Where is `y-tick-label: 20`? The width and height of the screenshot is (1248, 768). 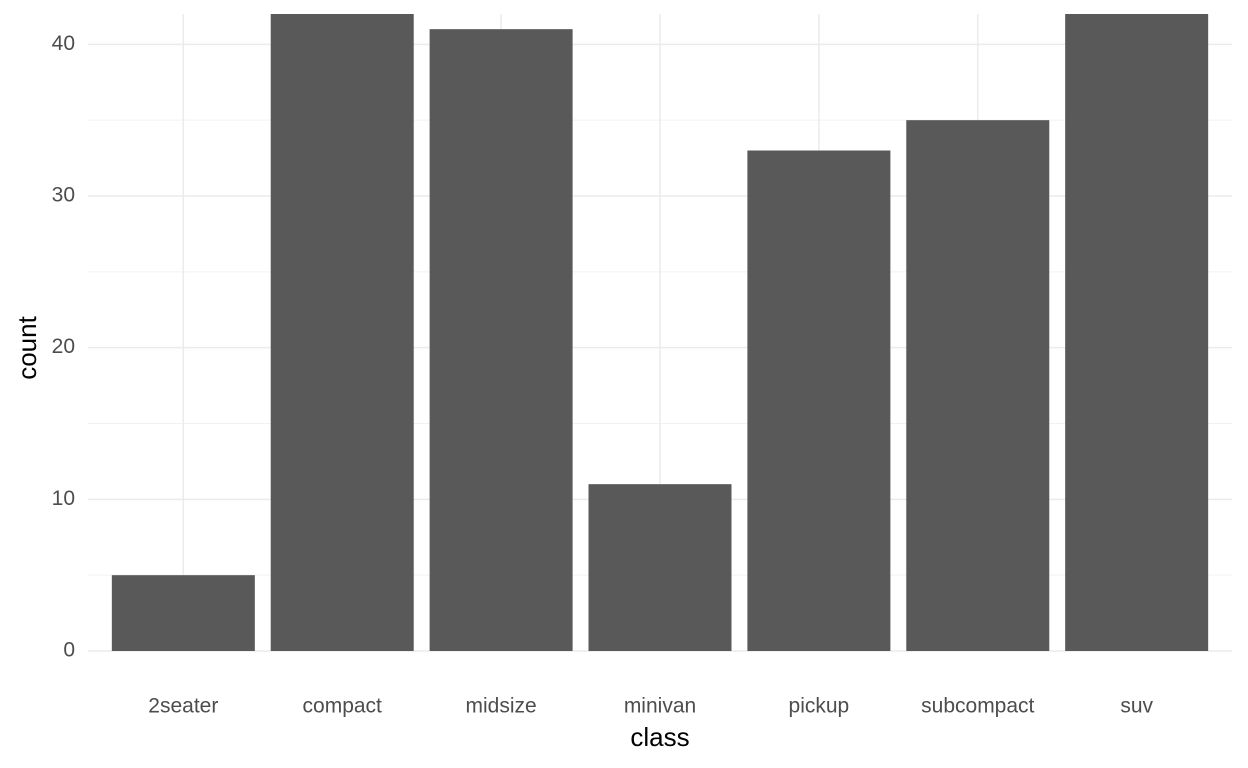
y-tick-label: 20 is located at coordinates (63, 346).